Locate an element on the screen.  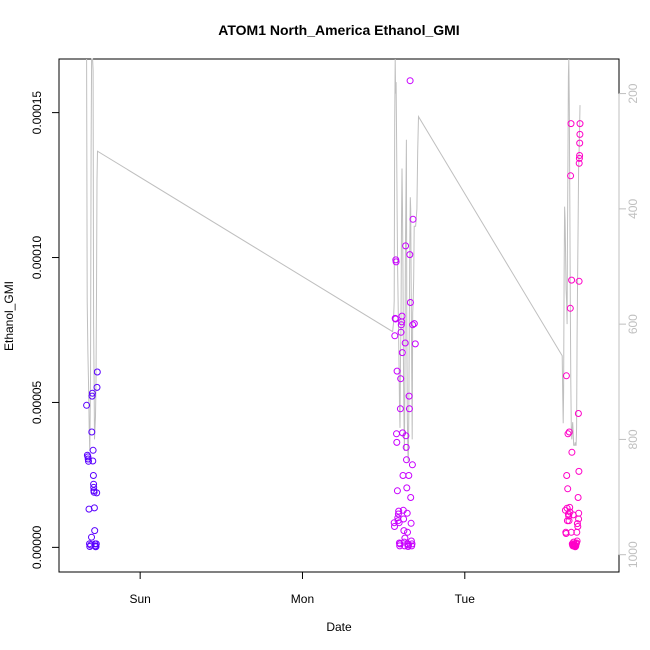
y-axis: 0.00000 0.00005 0.00010 0.00015 is located at coordinates (45, 330).